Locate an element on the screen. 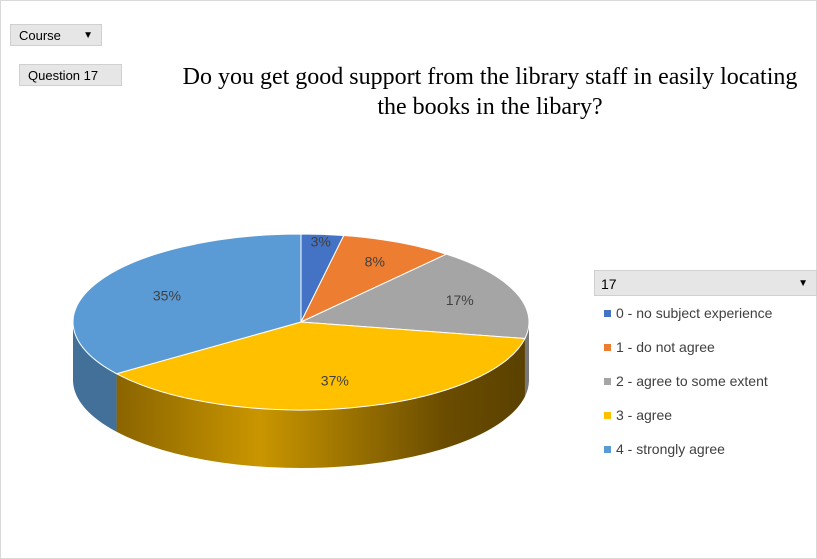  course-filter-label: Course is located at coordinates (40, 35).